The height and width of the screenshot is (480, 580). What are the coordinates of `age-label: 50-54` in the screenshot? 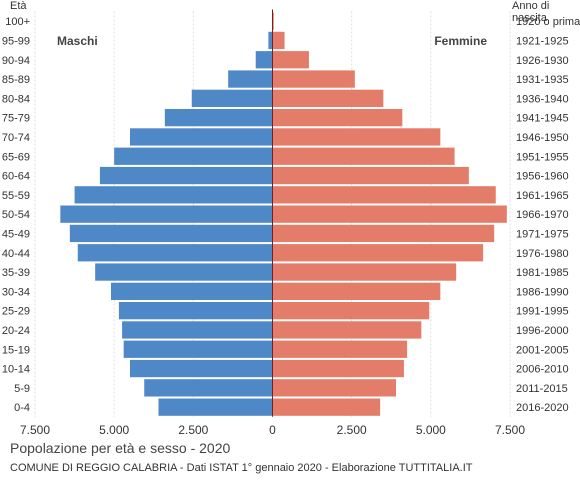 It's located at (16, 215).